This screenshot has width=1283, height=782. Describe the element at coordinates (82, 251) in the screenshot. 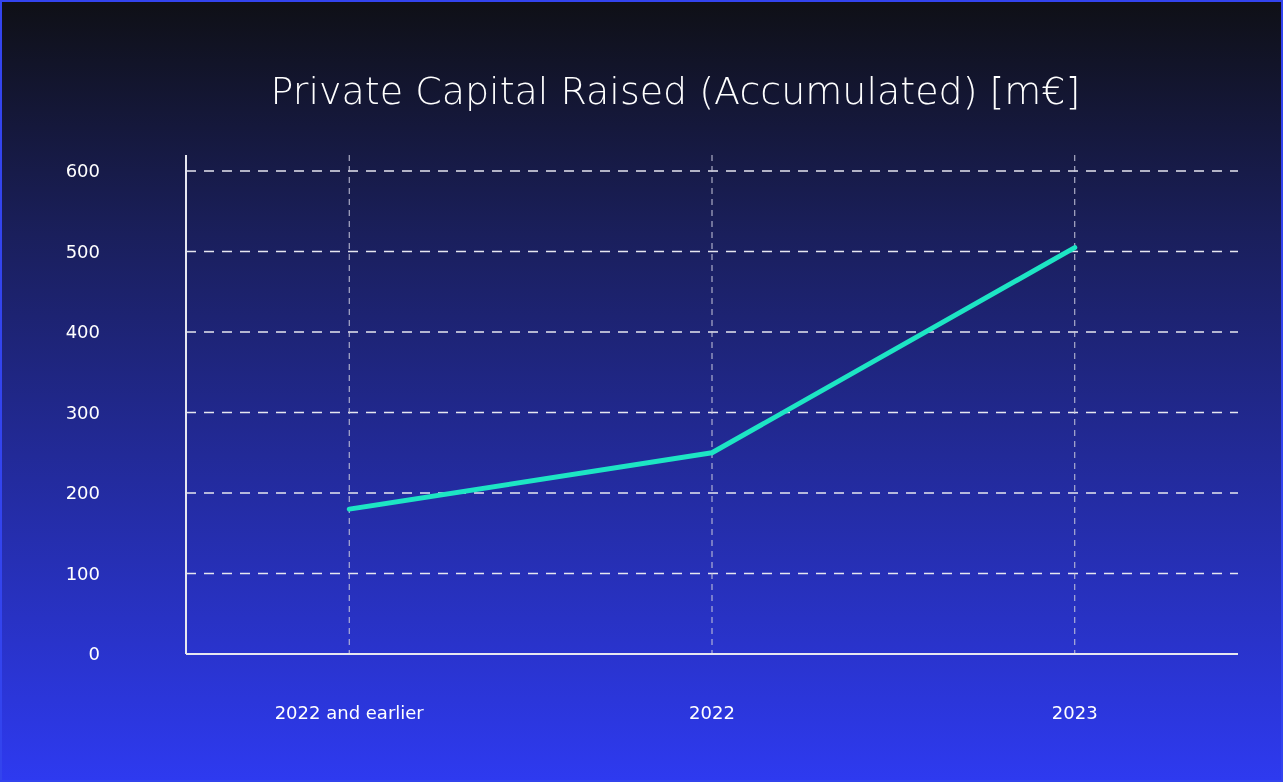

I see `y-tick-label: 500` at that location.